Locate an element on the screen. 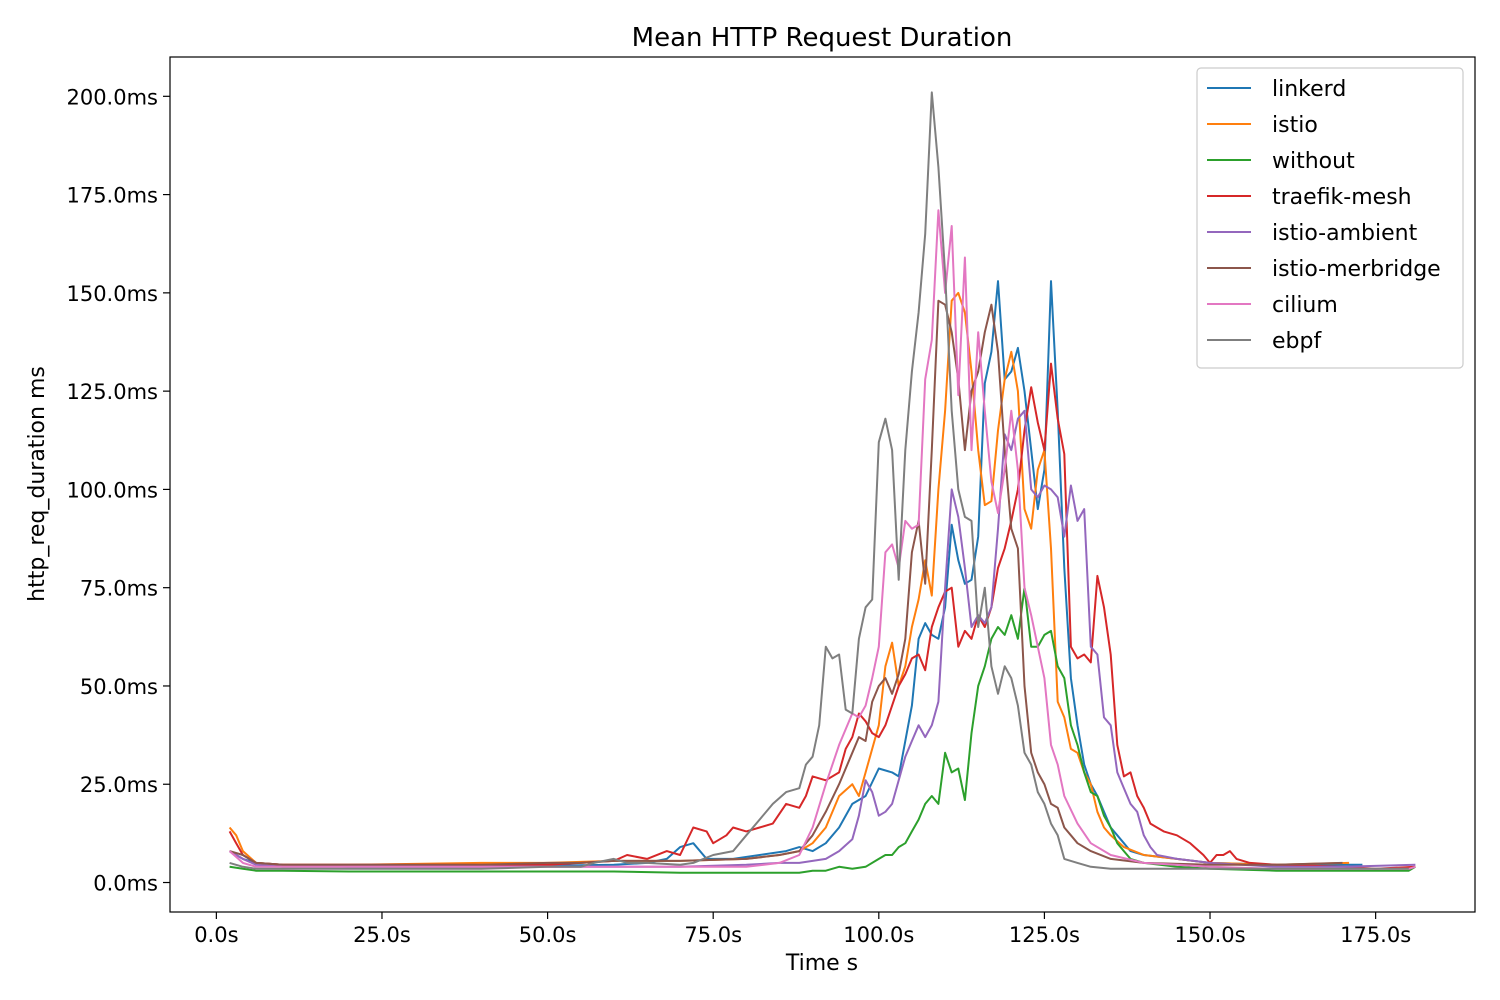 This screenshot has height=1000, width=1500. legend-label-traefik-mesh: traefik-mesh is located at coordinates (1342, 197).